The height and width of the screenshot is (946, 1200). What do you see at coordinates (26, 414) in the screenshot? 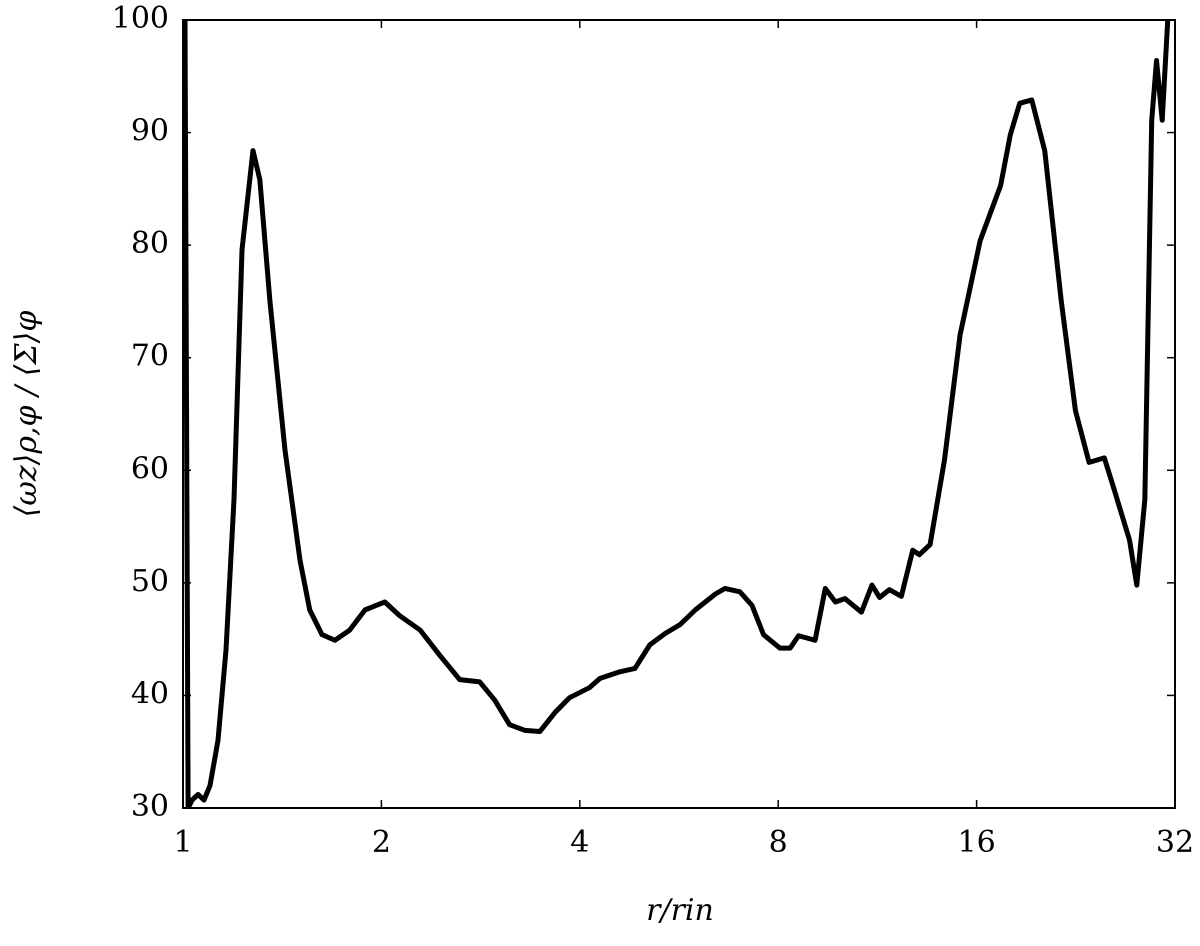
I see `y-axis-label: ⟨ωz⟩ρ,φ / ⟨Σ⟩φ` at bounding box center [26, 414].